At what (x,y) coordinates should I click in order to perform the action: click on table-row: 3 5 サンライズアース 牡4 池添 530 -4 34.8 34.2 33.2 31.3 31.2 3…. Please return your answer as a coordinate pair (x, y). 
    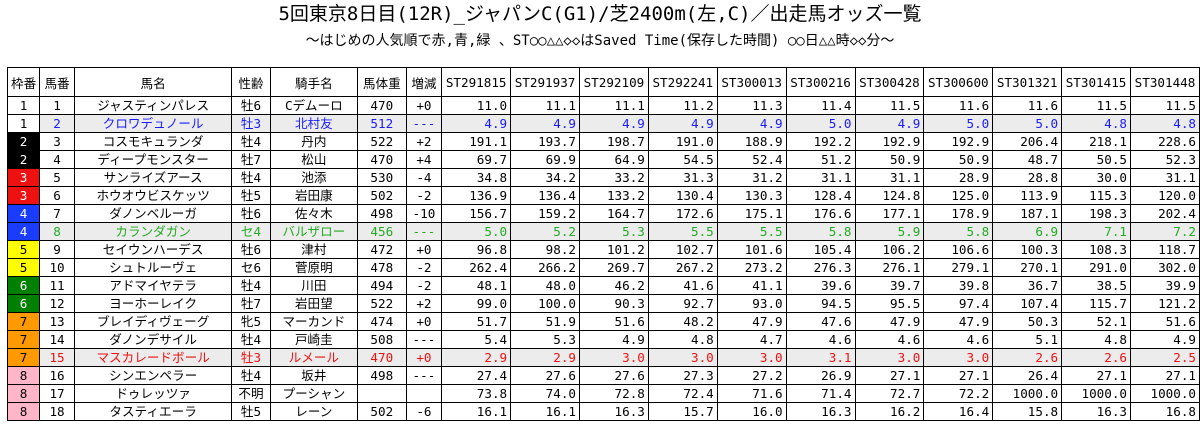
    Looking at the image, I should click on (603, 177).